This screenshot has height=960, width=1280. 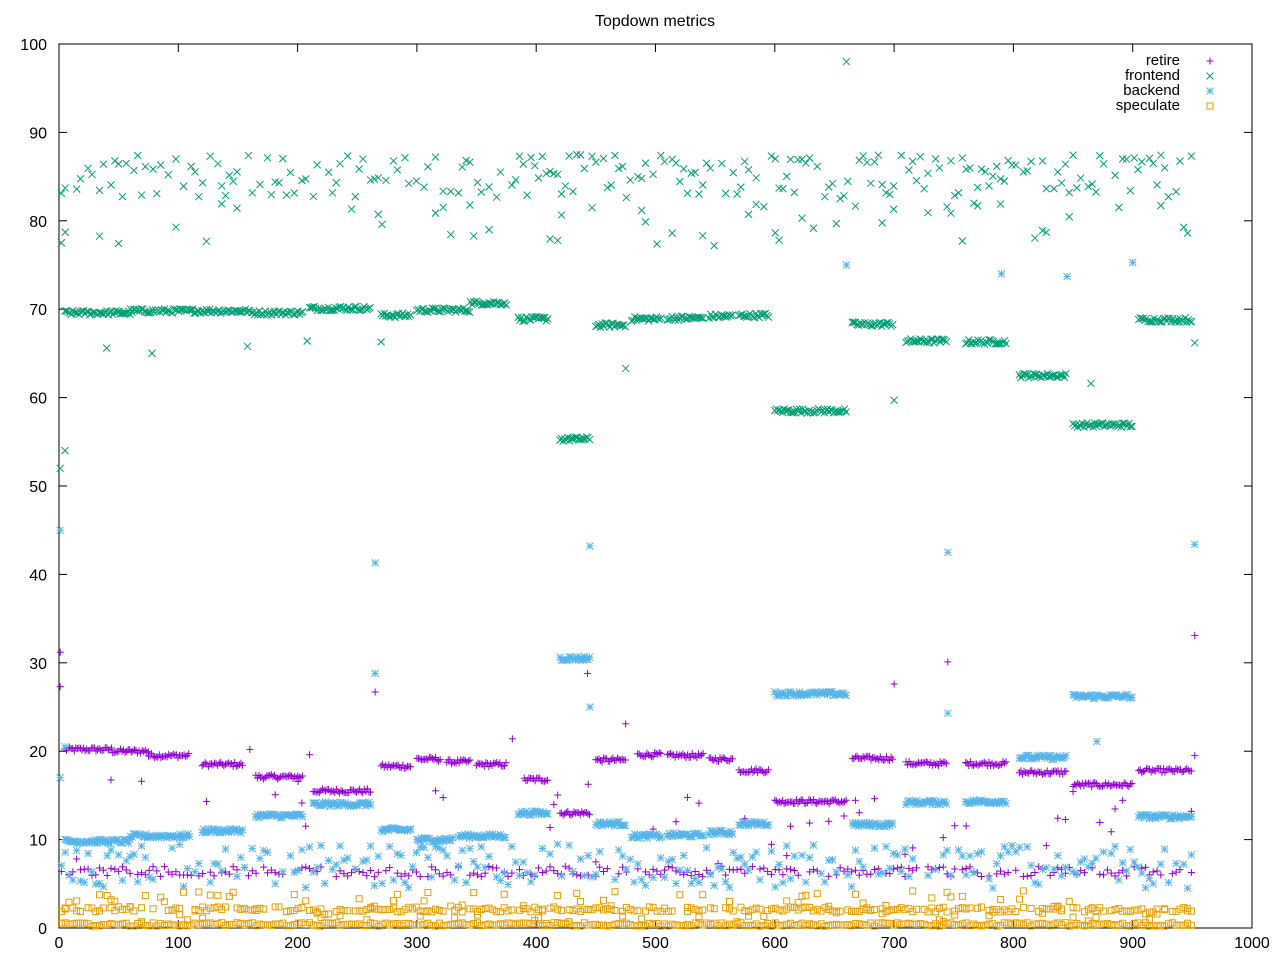 I want to click on y-tick-label: 40, so click(x=38, y=575).